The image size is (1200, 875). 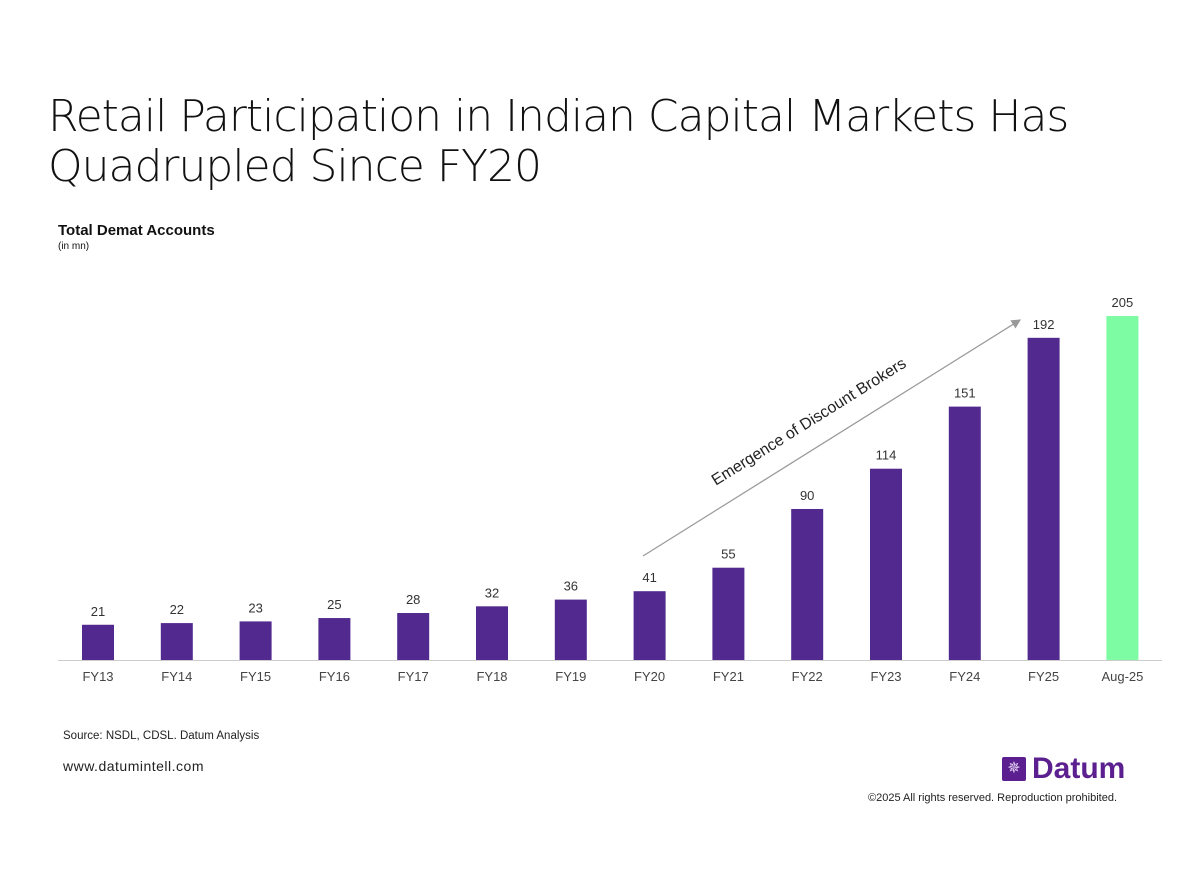 What do you see at coordinates (176, 641) in the screenshot?
I see `bar-FY14` at bounding box center [176, 641].